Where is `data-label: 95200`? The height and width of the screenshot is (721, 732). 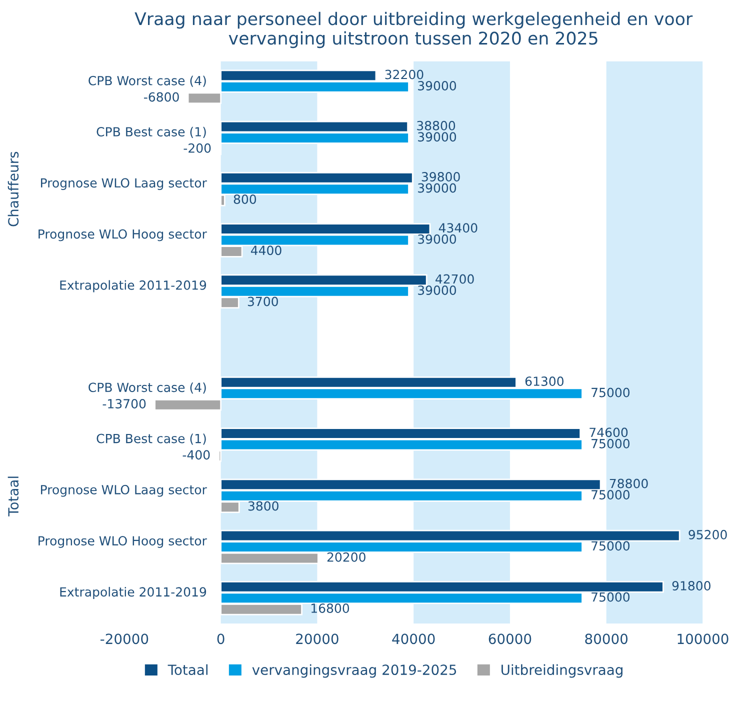
data-label: 95200 is located at coordinates (707, 535).